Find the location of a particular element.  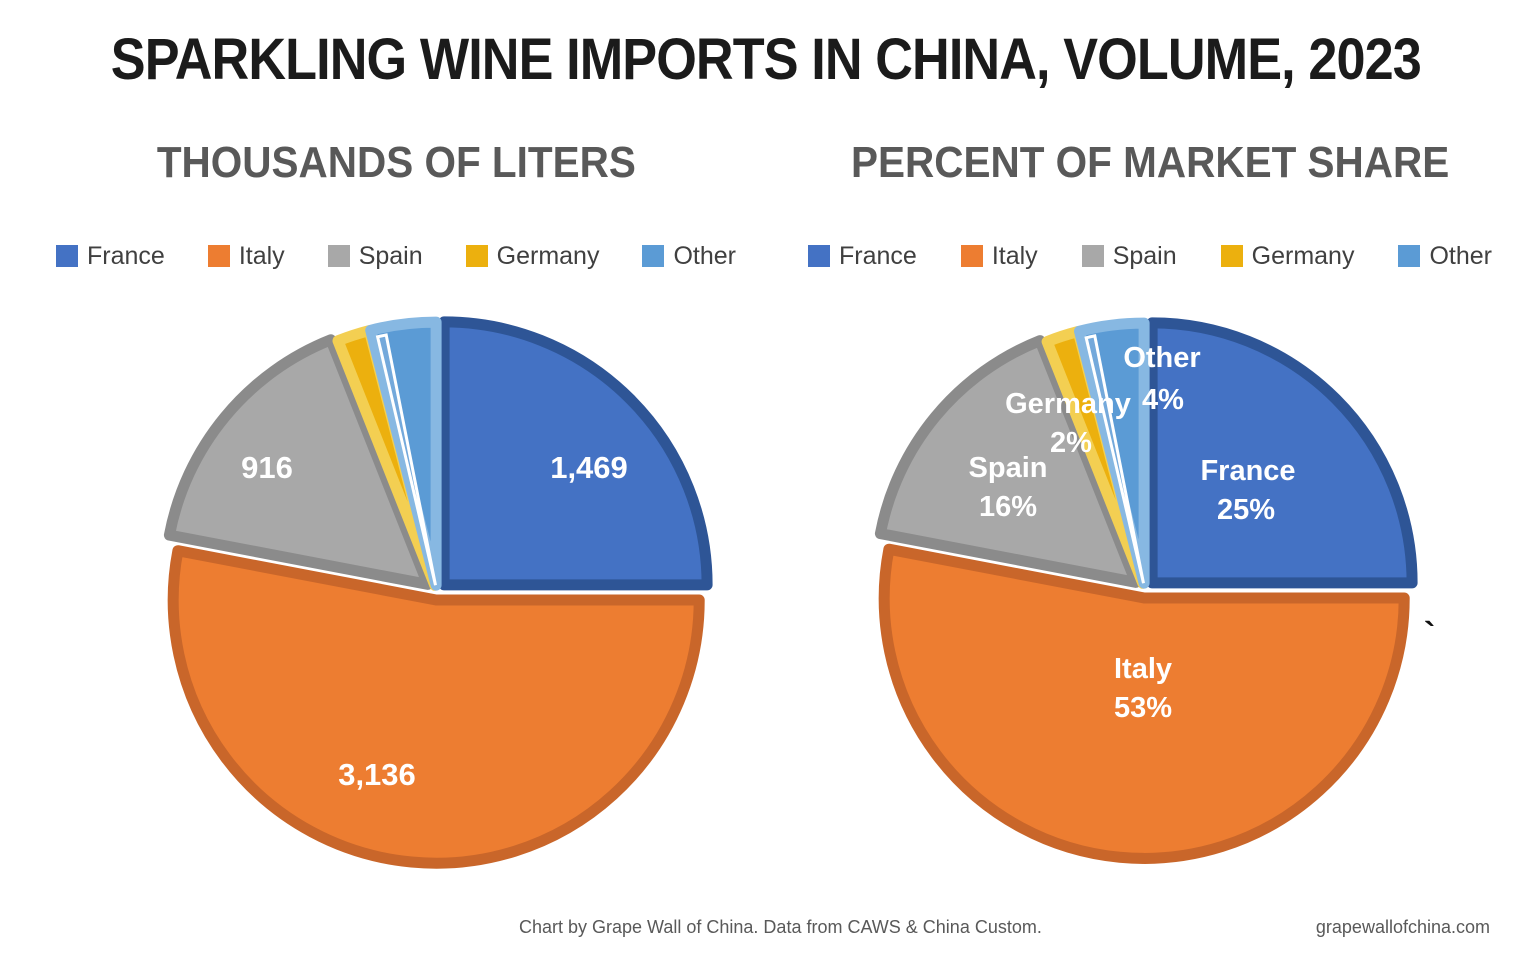

pie1-data-label-1: 3,136 is located at coordinates (377, 774).